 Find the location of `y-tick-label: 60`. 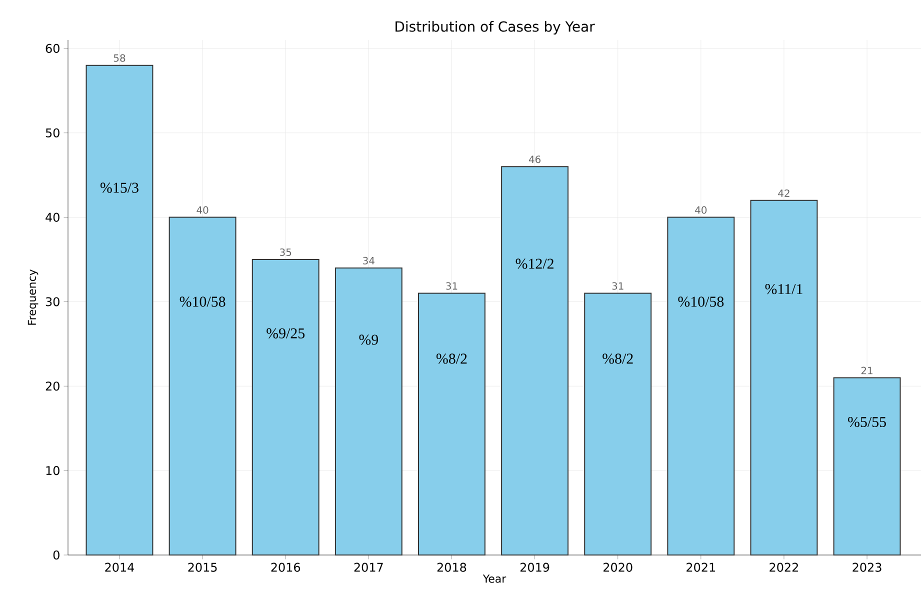

y-tick-label: 60 is located at coordinates (53, 48).